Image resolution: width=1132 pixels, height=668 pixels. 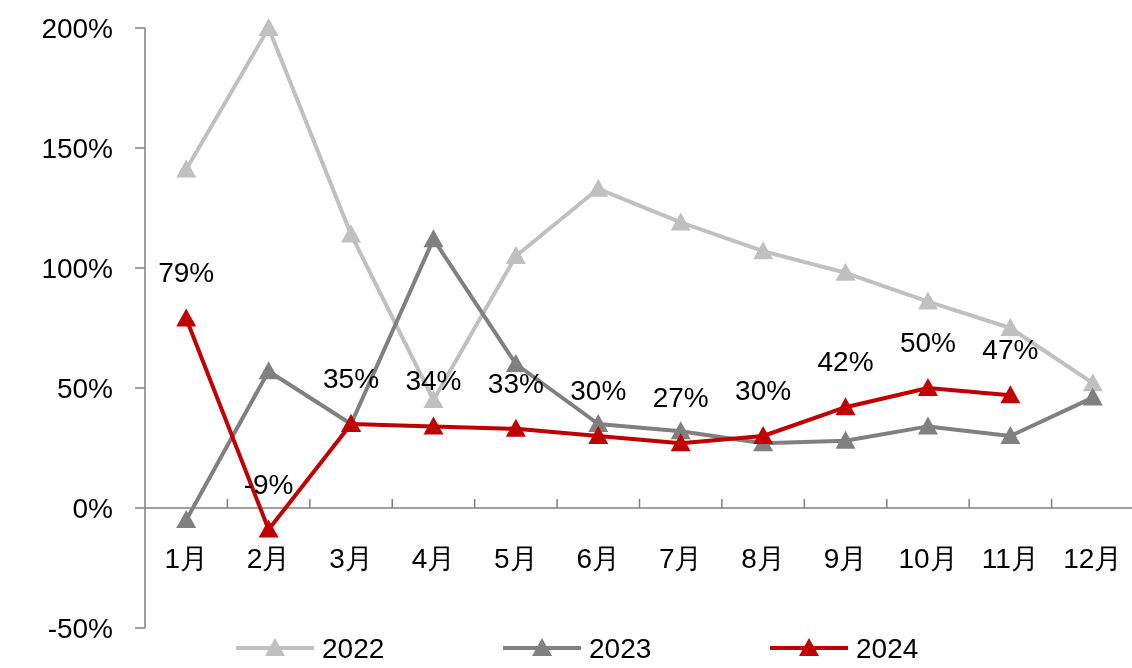 I want to click on x-tick-label: 3月, so click(x=351, y=558).